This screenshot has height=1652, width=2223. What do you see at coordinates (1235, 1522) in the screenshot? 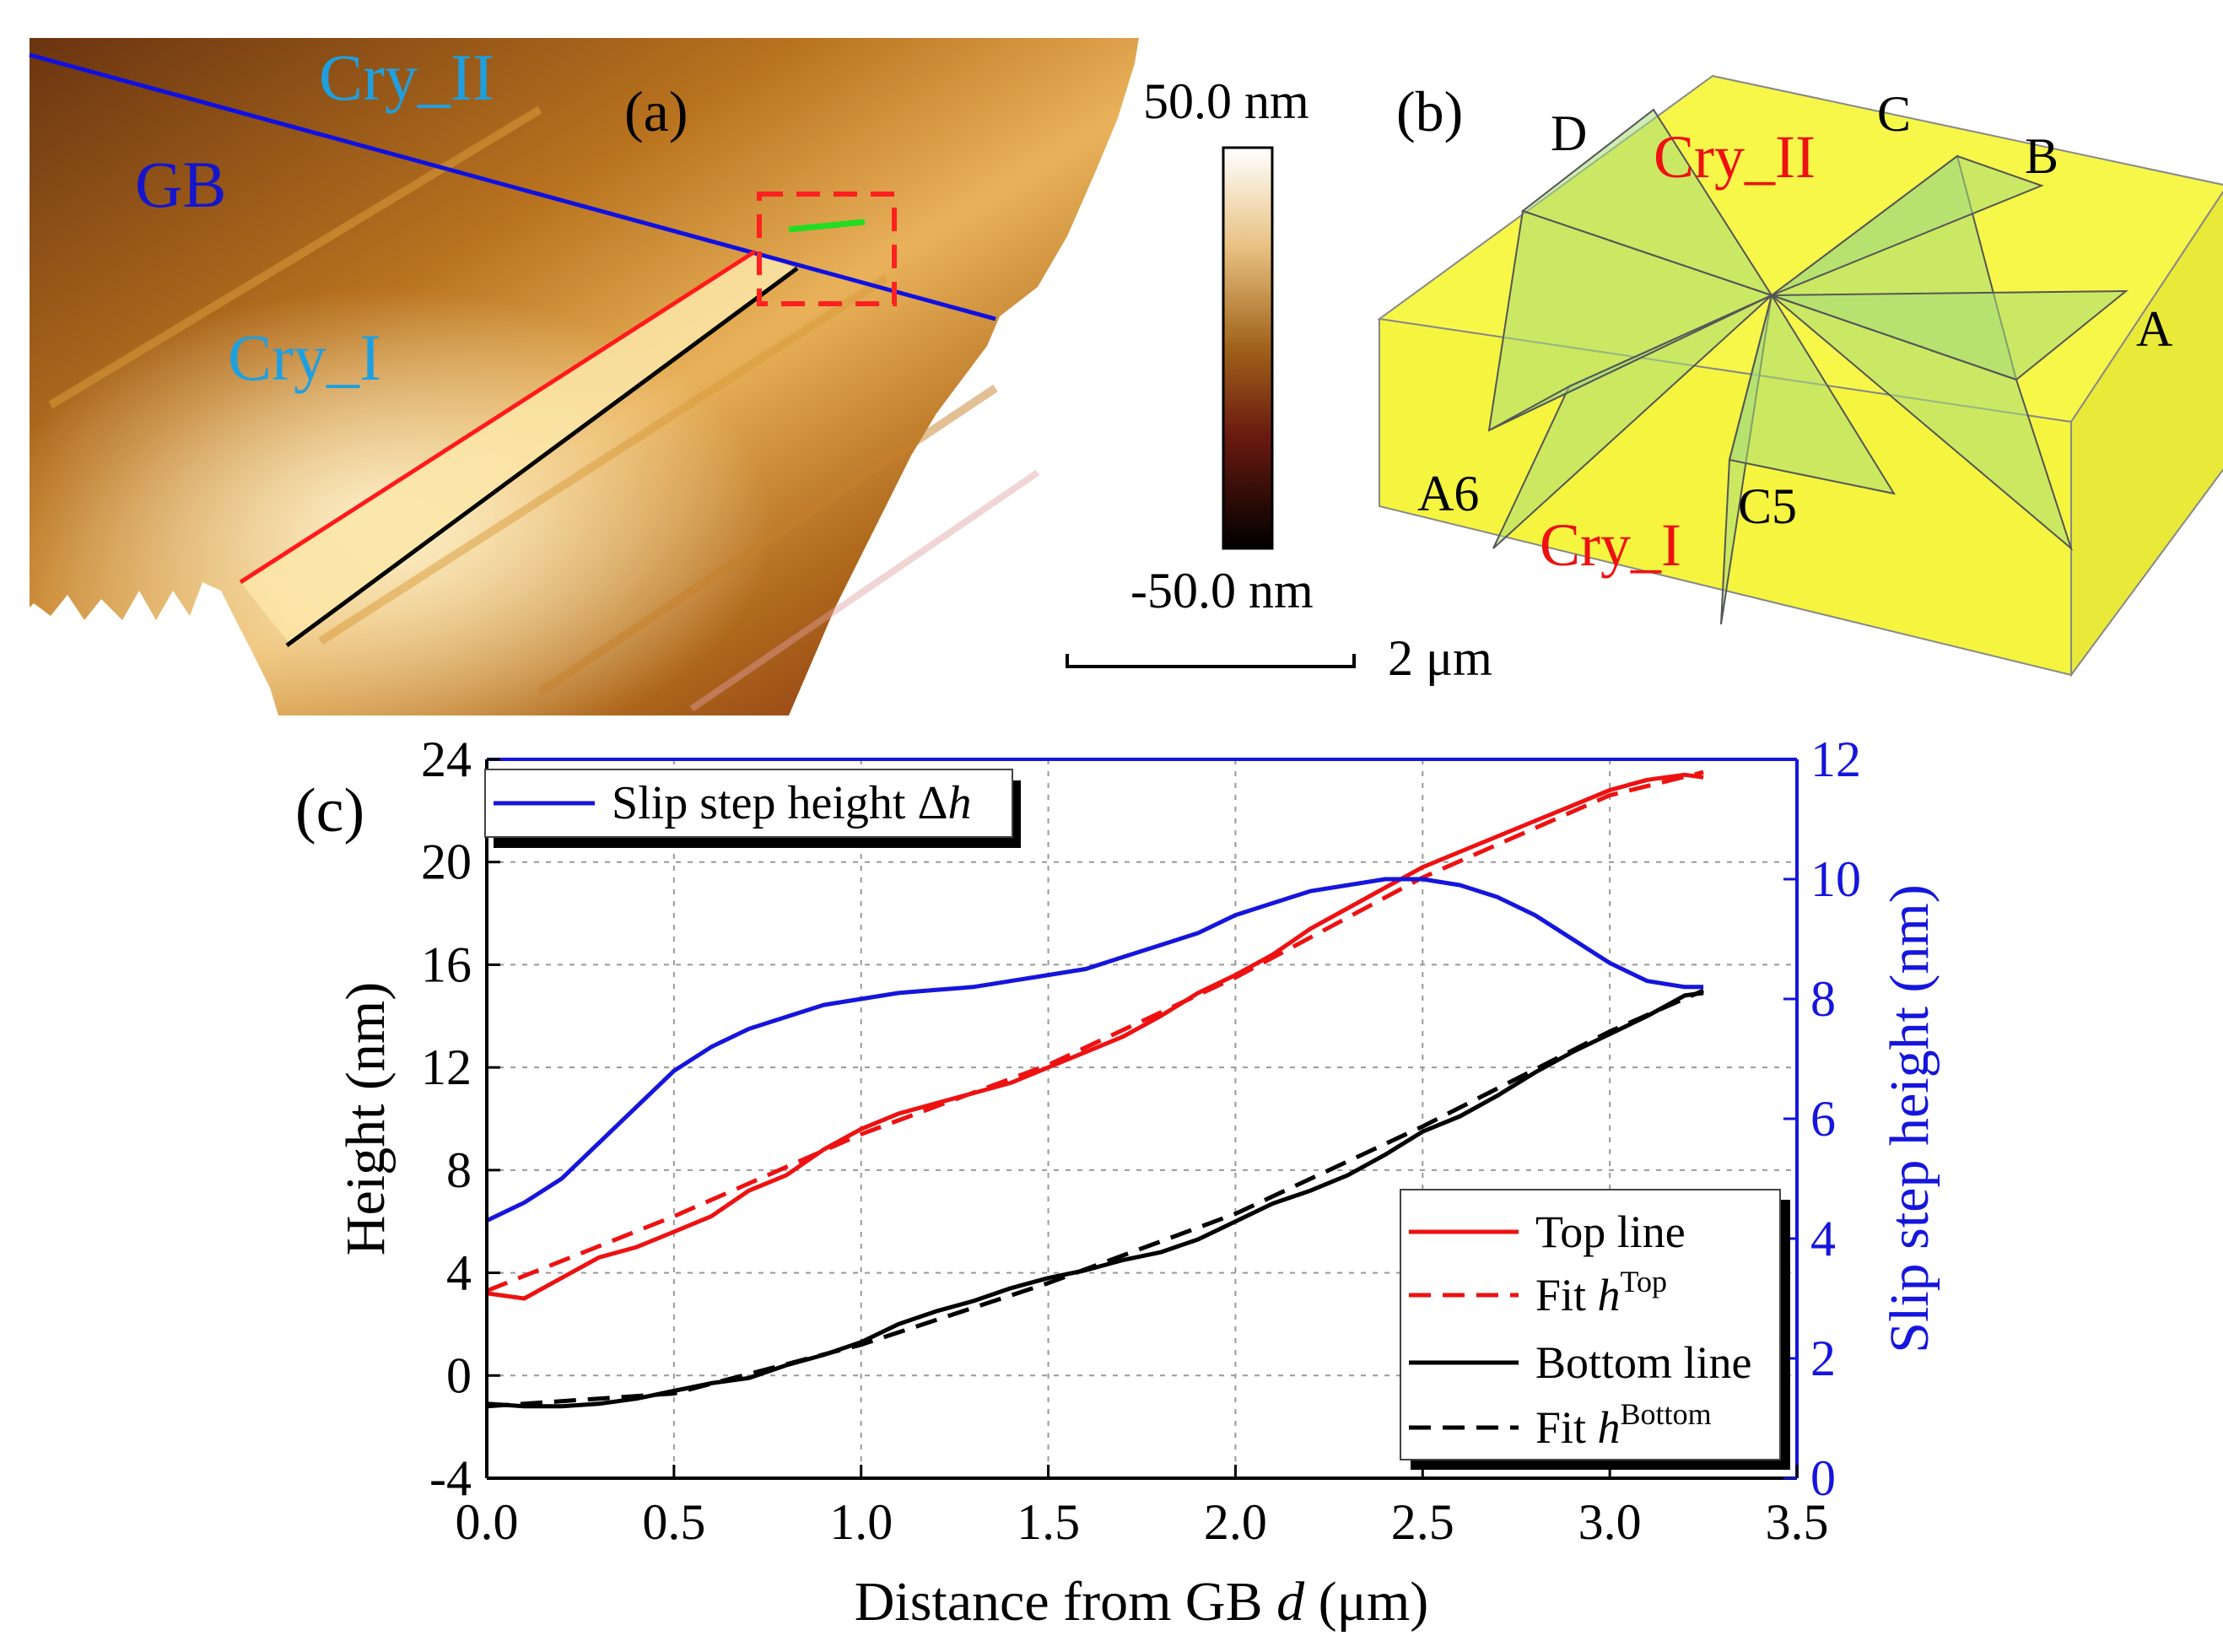
I see `x-tick-label-4: 2.0` at bounding box center [1235, 1522].